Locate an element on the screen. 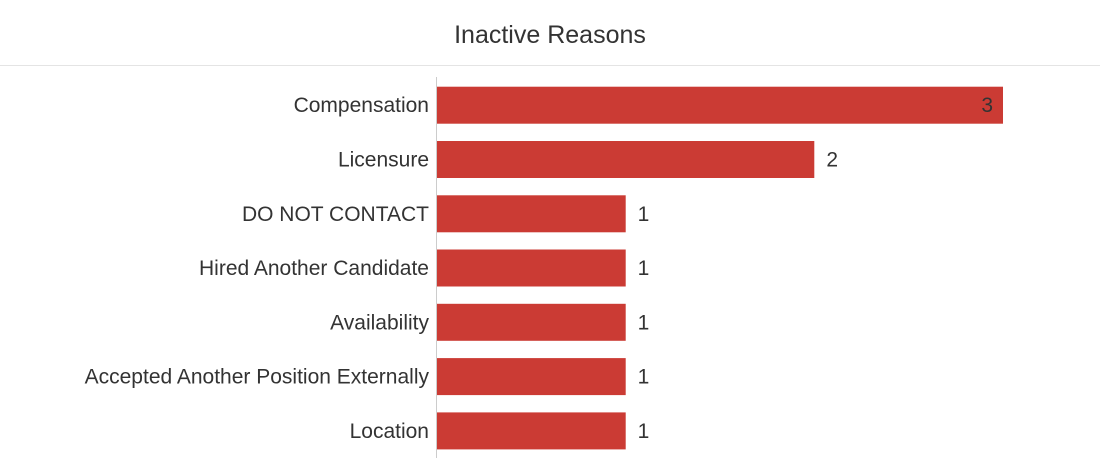  chart-title: Inactive Reasons is located at coordinates (550, 35).